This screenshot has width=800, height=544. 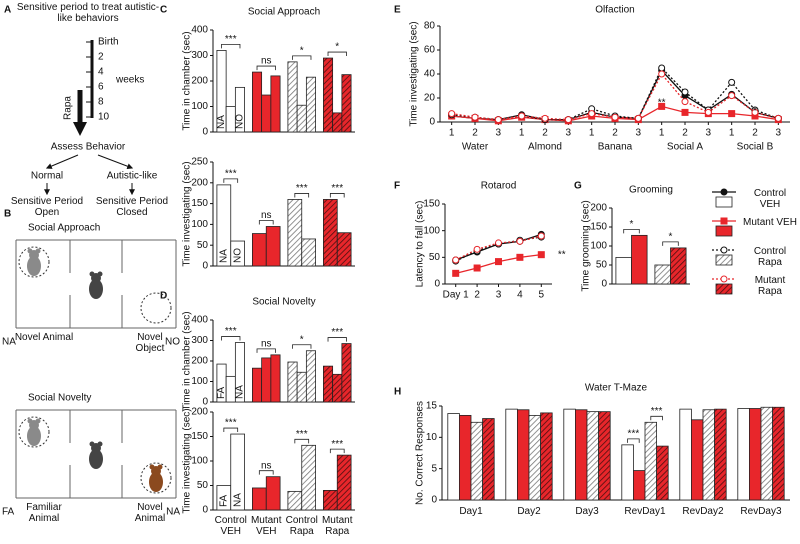 What do you see at coordinates (755, 147) in the screenshot?
I see `x-group-label: Social B` at bounding box center [755, 147].